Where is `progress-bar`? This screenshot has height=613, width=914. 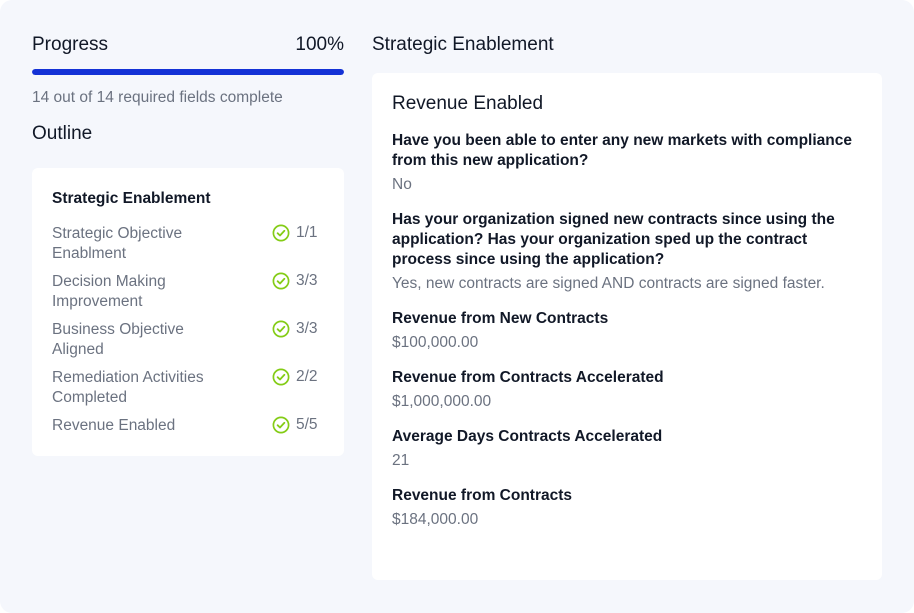 progress-bar is located at coordinates (188, 72).